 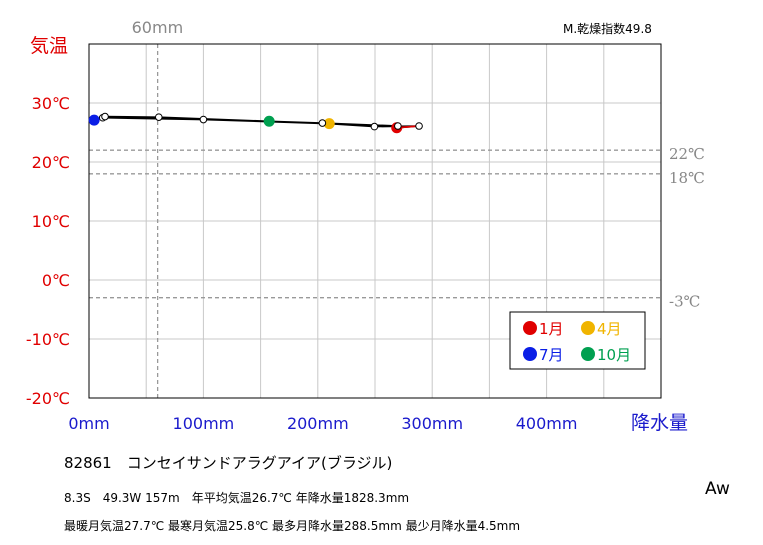 What do you see at coordinates (48, 339) in the screenshot?
I see `y-tick-label: -10℃` at bounding box center [48, 339].